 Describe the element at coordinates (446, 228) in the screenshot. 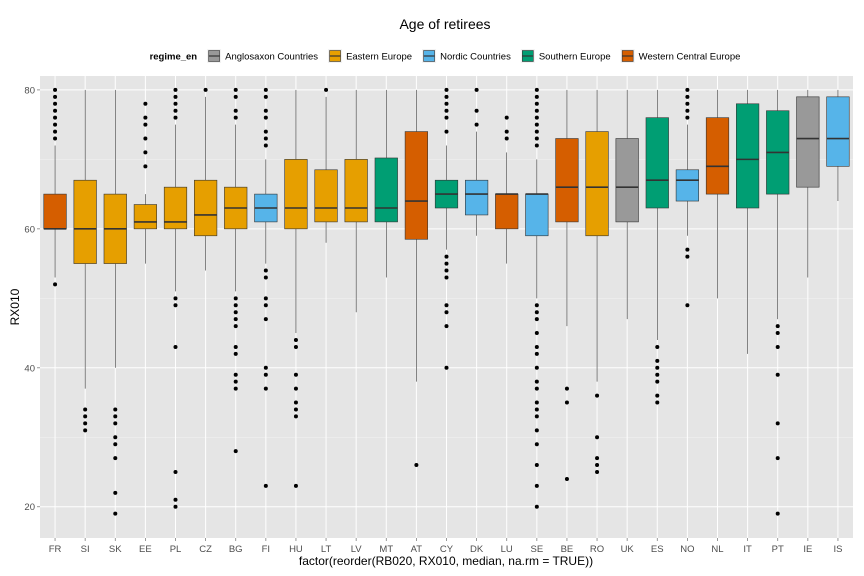

I see `box-CY` at that location.